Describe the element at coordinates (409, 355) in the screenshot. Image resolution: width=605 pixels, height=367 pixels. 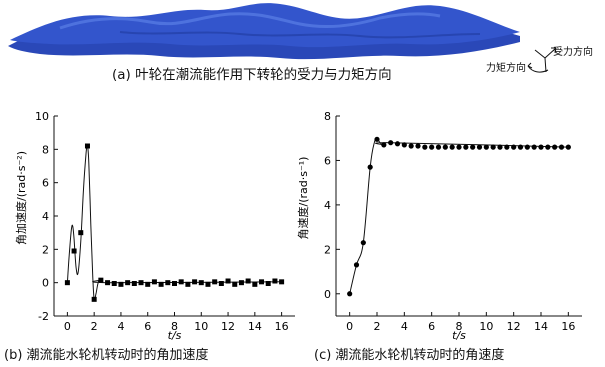
I see `caption-c: (c) 潮流能水轮机转动时的角速度` at that location.